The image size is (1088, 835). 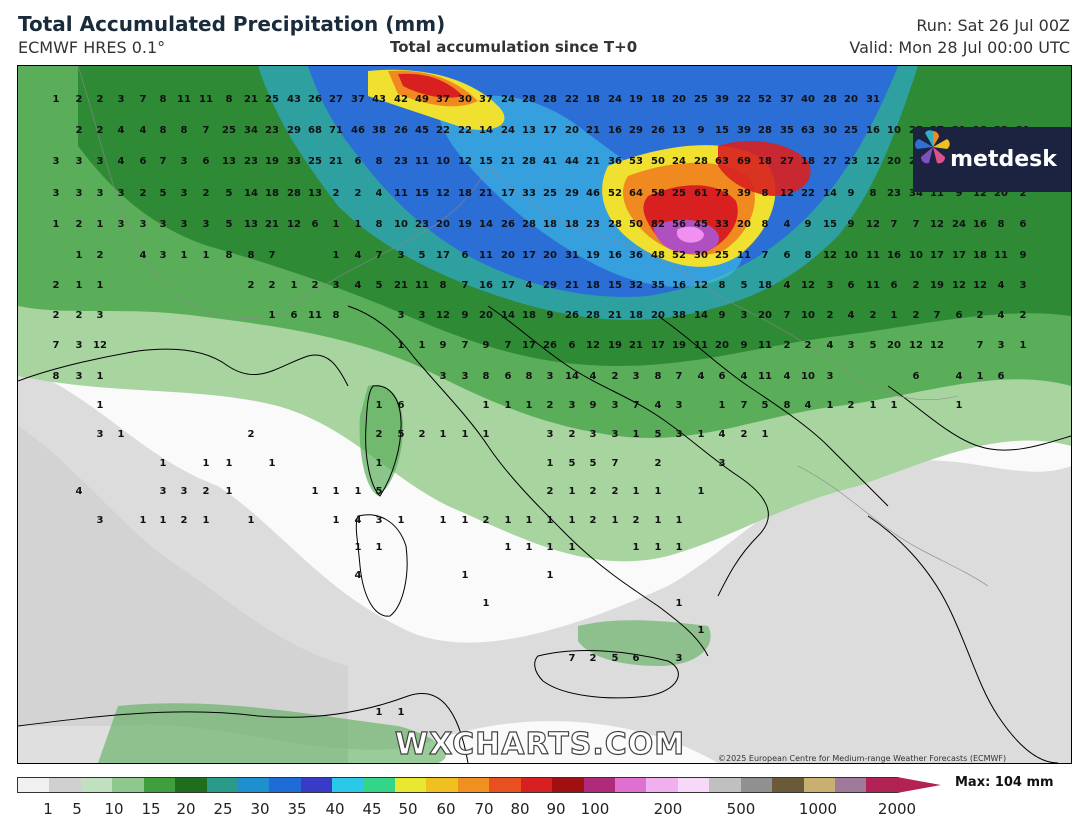 I want to click on precip-value: 52, so click(x=765, y=99).